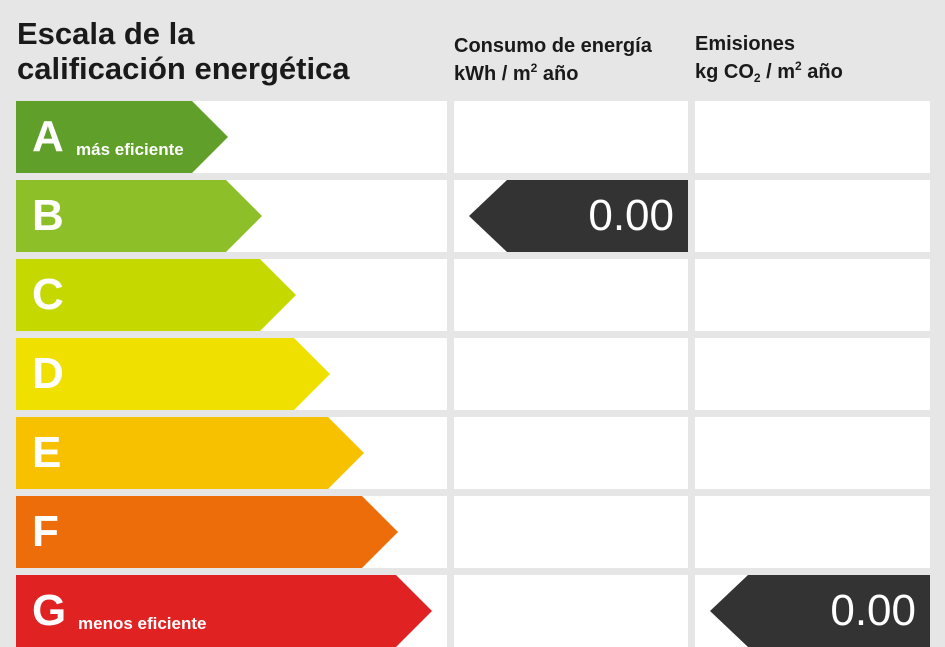 The width and height of the screenshot is (945, 647). I want to click on rating-cell: B, so click(231, 216).